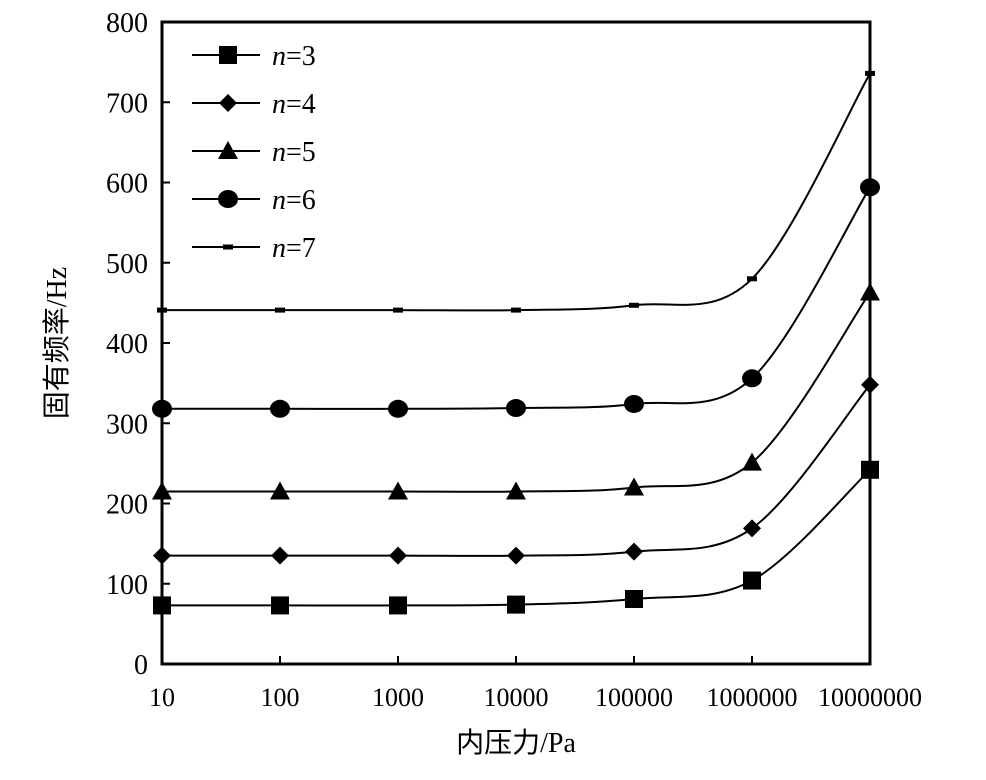  I want to click on x-axis-label: 内压力/Pa, so click(516, 743).